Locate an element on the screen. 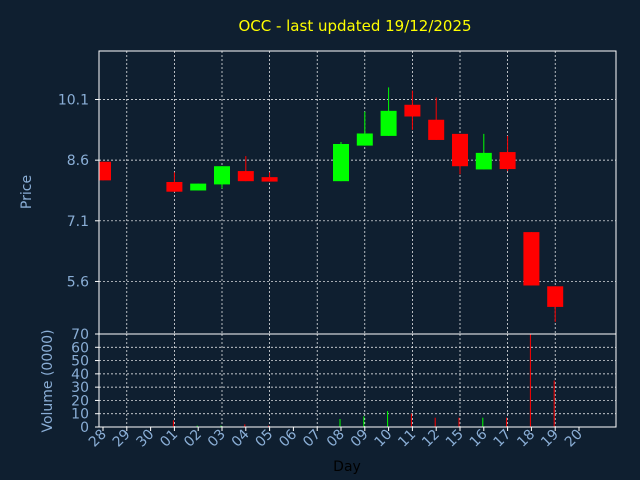  volume-bars is located at coordinates (363, 380).